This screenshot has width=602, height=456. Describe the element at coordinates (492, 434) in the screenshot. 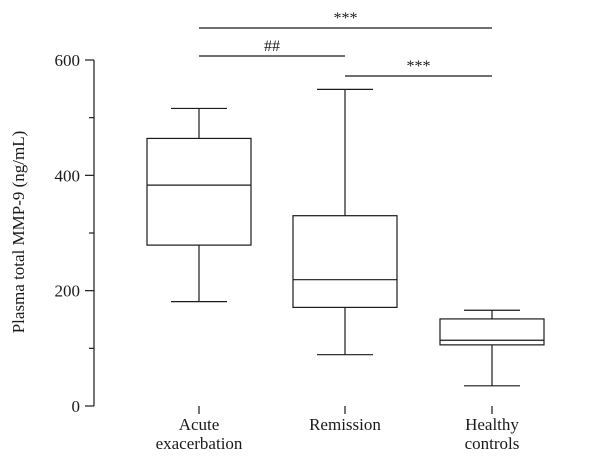

I see `x-category-label: Healthy controls` at that location.